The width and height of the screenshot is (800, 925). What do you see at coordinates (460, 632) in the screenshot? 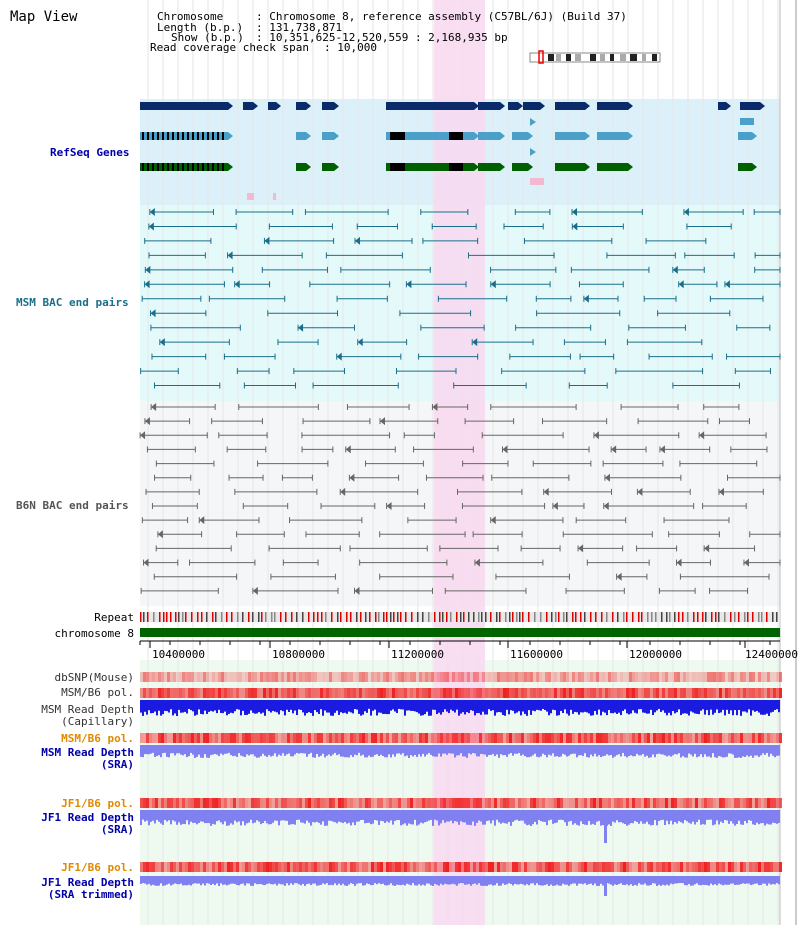
I see `chromosome-bar` at bounding box center [460, 632].